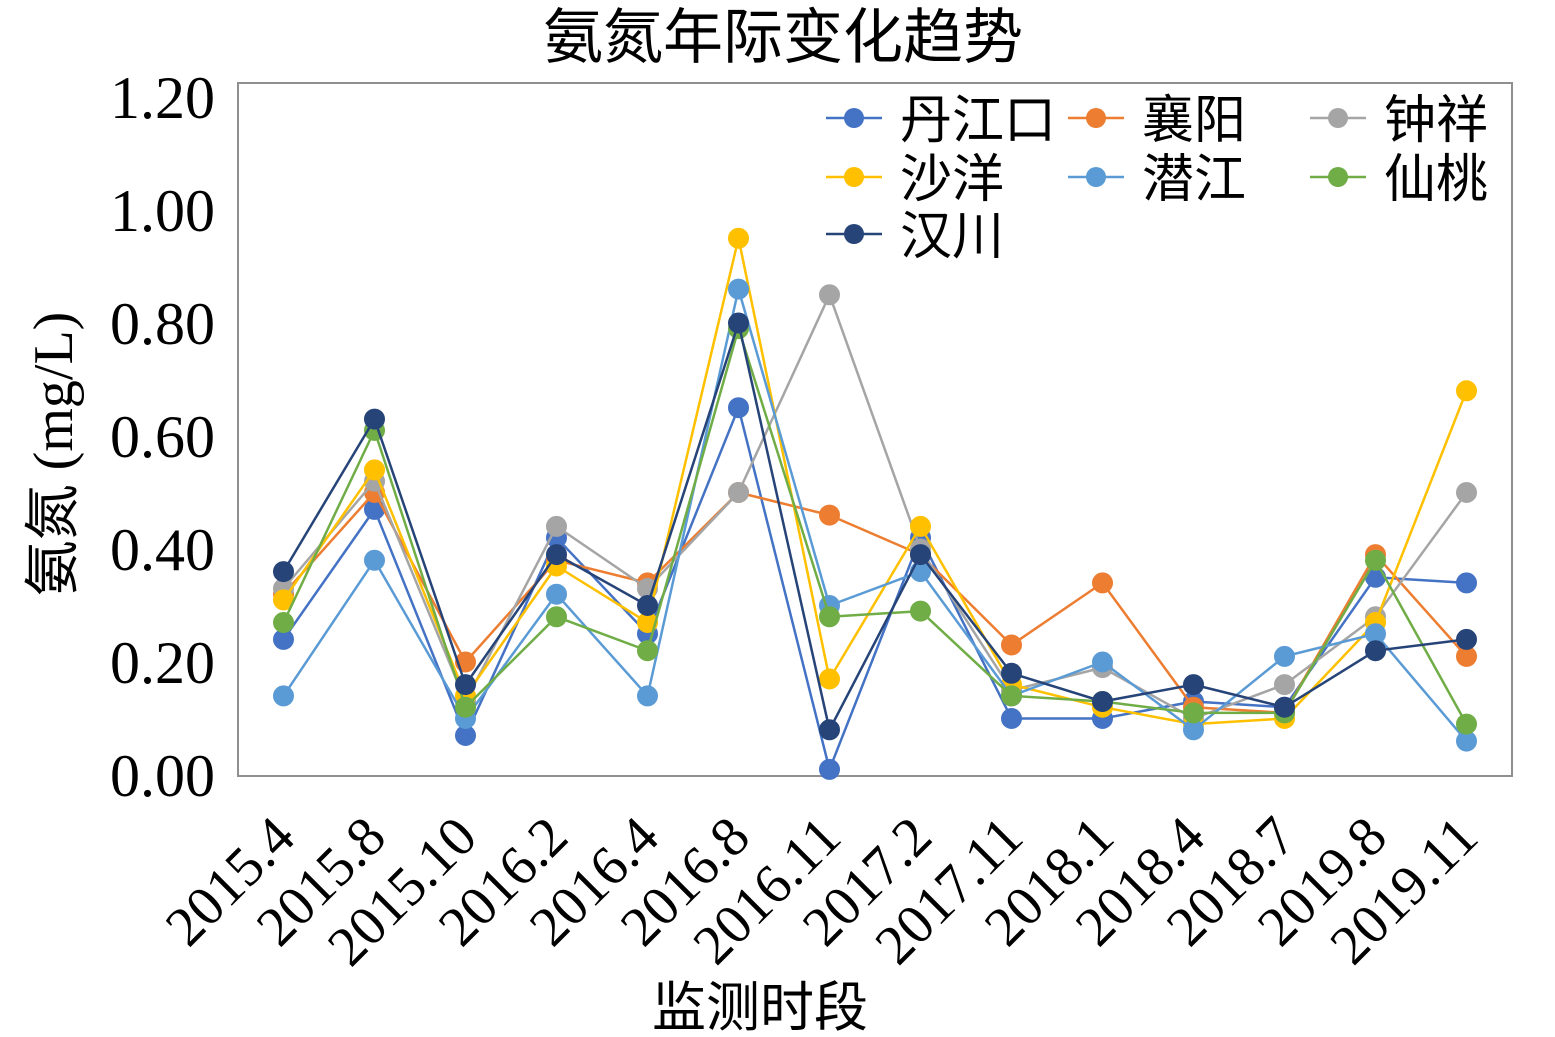  I want to click on legend-label-7: 汉川, so click(952, 237).